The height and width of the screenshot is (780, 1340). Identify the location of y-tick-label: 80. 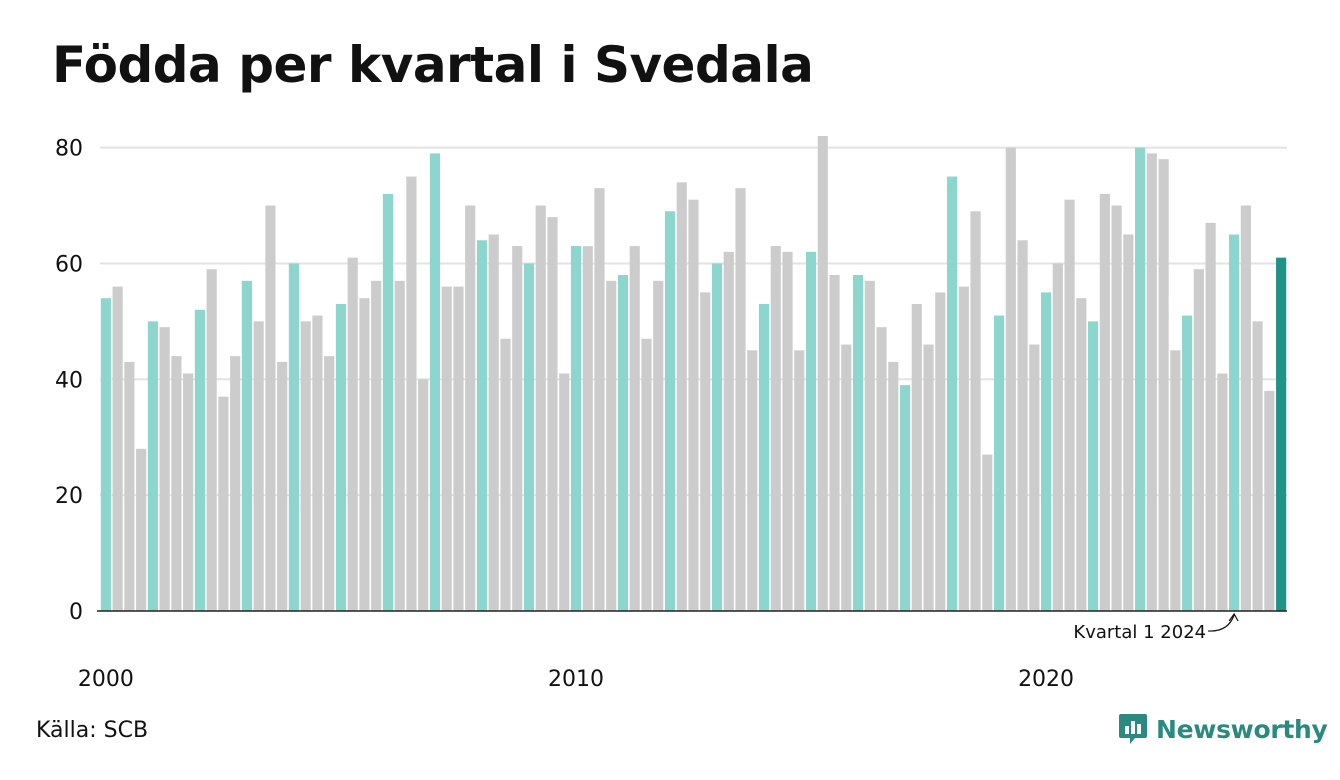
(69, 149).